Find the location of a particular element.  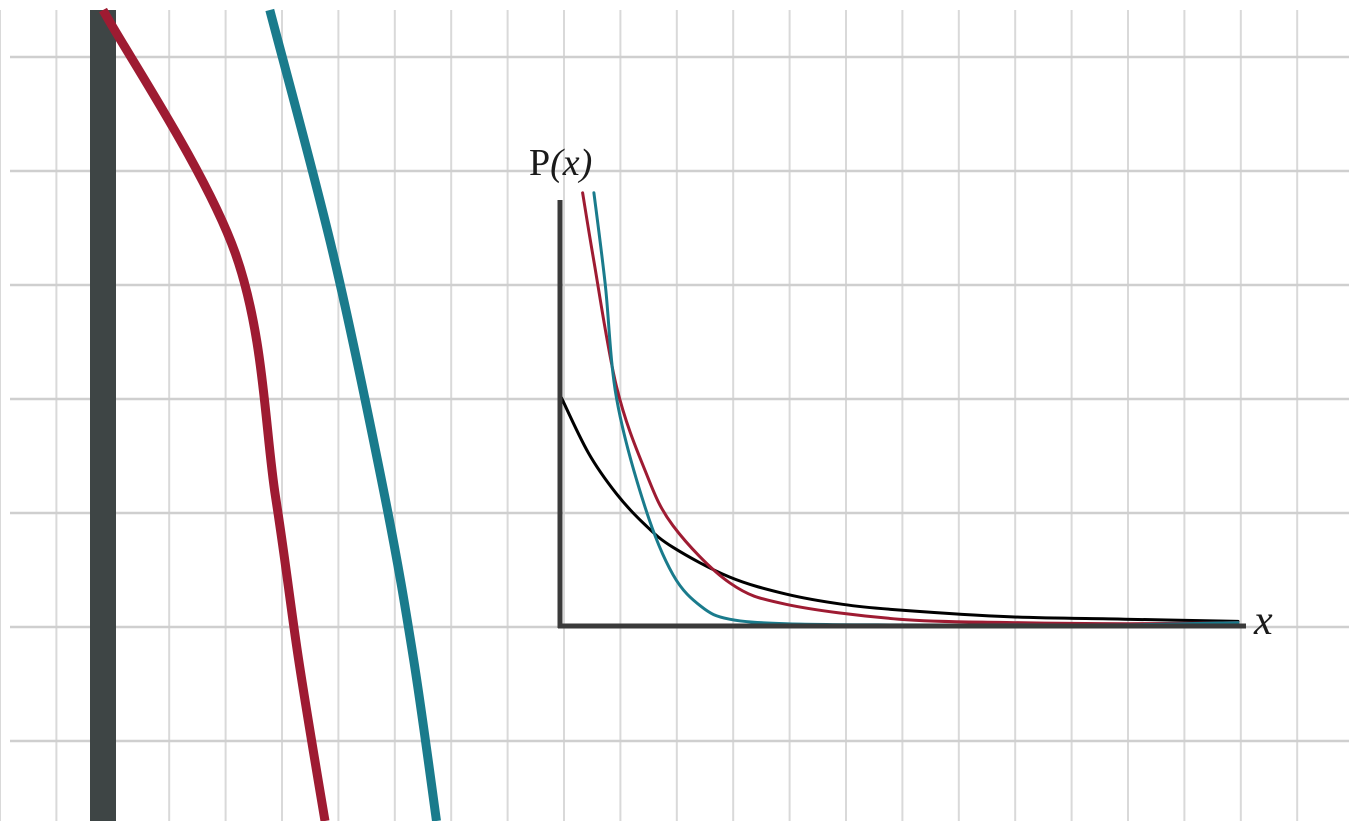

y-axis-label: P(x) is located at coordinates (560, 163).